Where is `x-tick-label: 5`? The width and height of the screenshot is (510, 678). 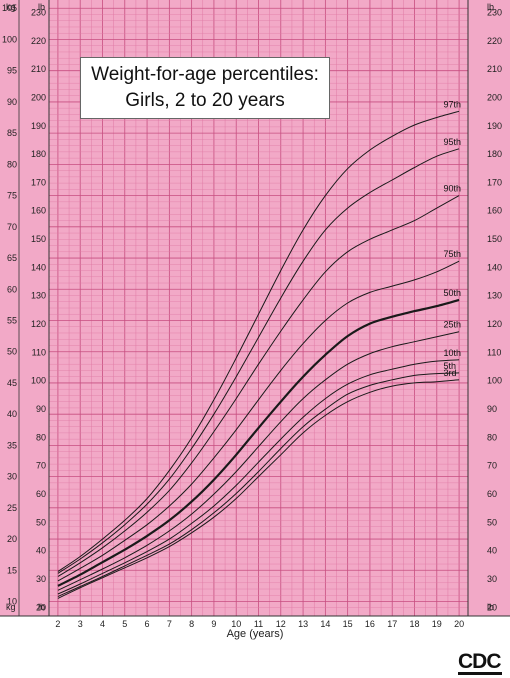
x-tick-label: 5 is located at coordinates (124, 624).